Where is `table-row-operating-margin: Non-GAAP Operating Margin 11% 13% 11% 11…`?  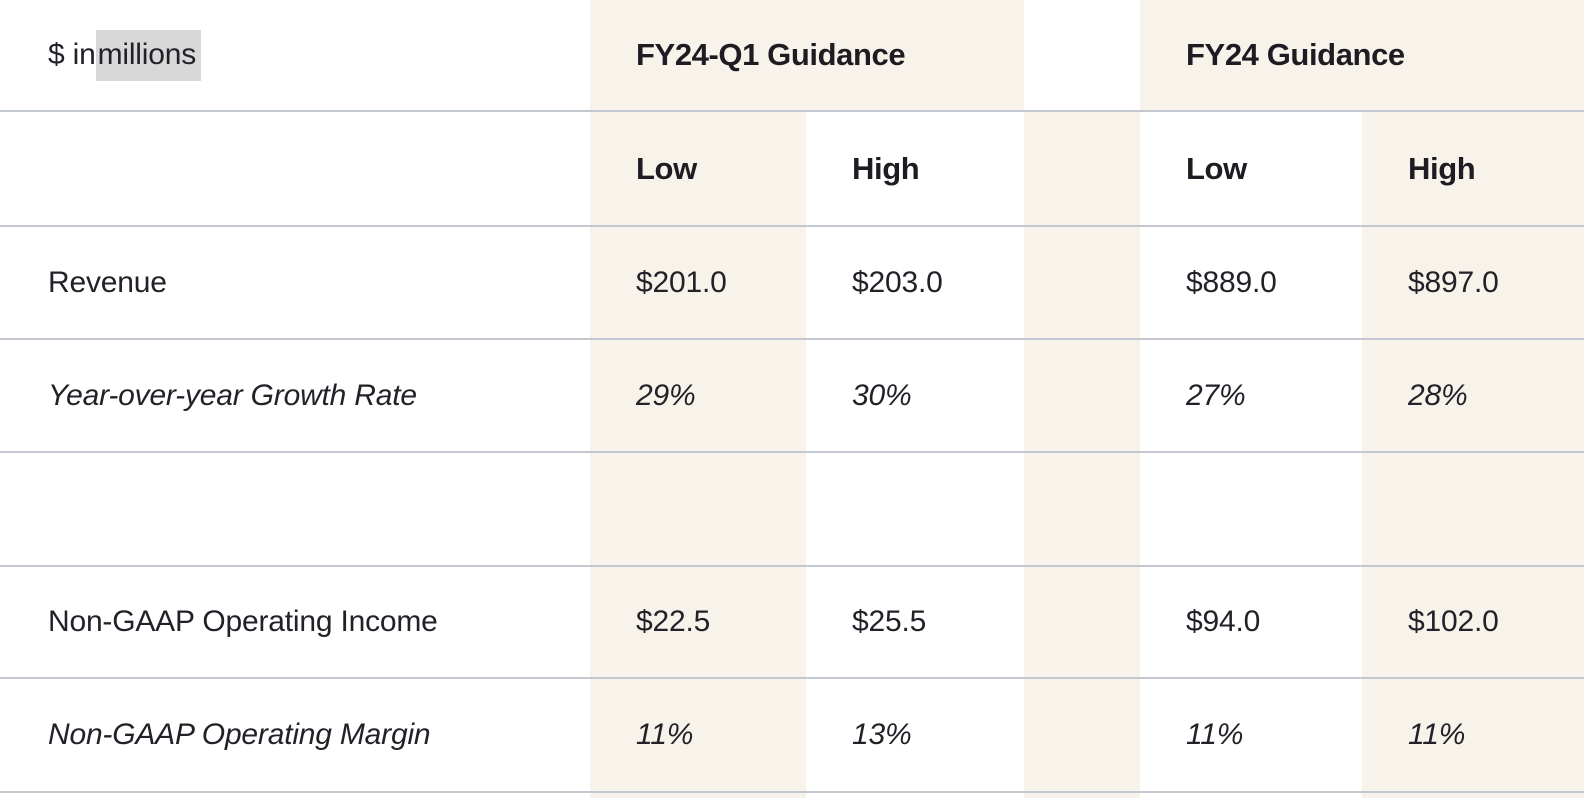
table-row-operating-margin: Non-GAAP Operating Margin 11% 13% 11% 11… is located at coordinates (792, 736).